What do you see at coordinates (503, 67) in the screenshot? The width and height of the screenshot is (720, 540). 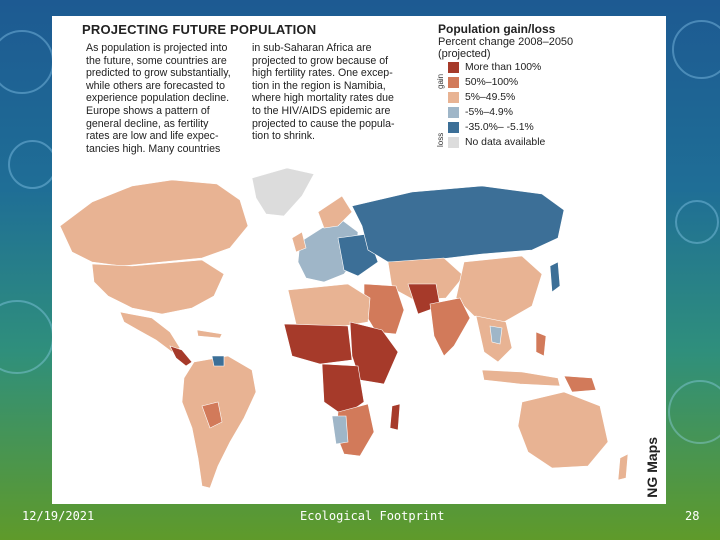 I see `legend-label: More than 100%` at bounding box center [503, 67].